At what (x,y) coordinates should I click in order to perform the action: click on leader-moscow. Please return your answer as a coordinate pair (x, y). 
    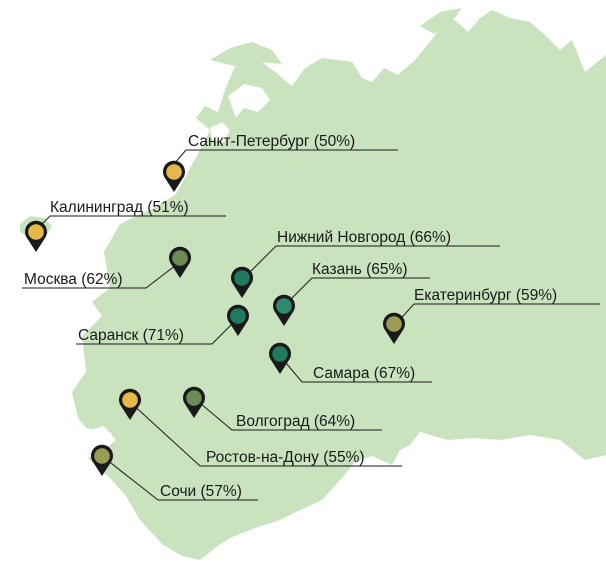
    Looking at the image, I should click on (101, 275).